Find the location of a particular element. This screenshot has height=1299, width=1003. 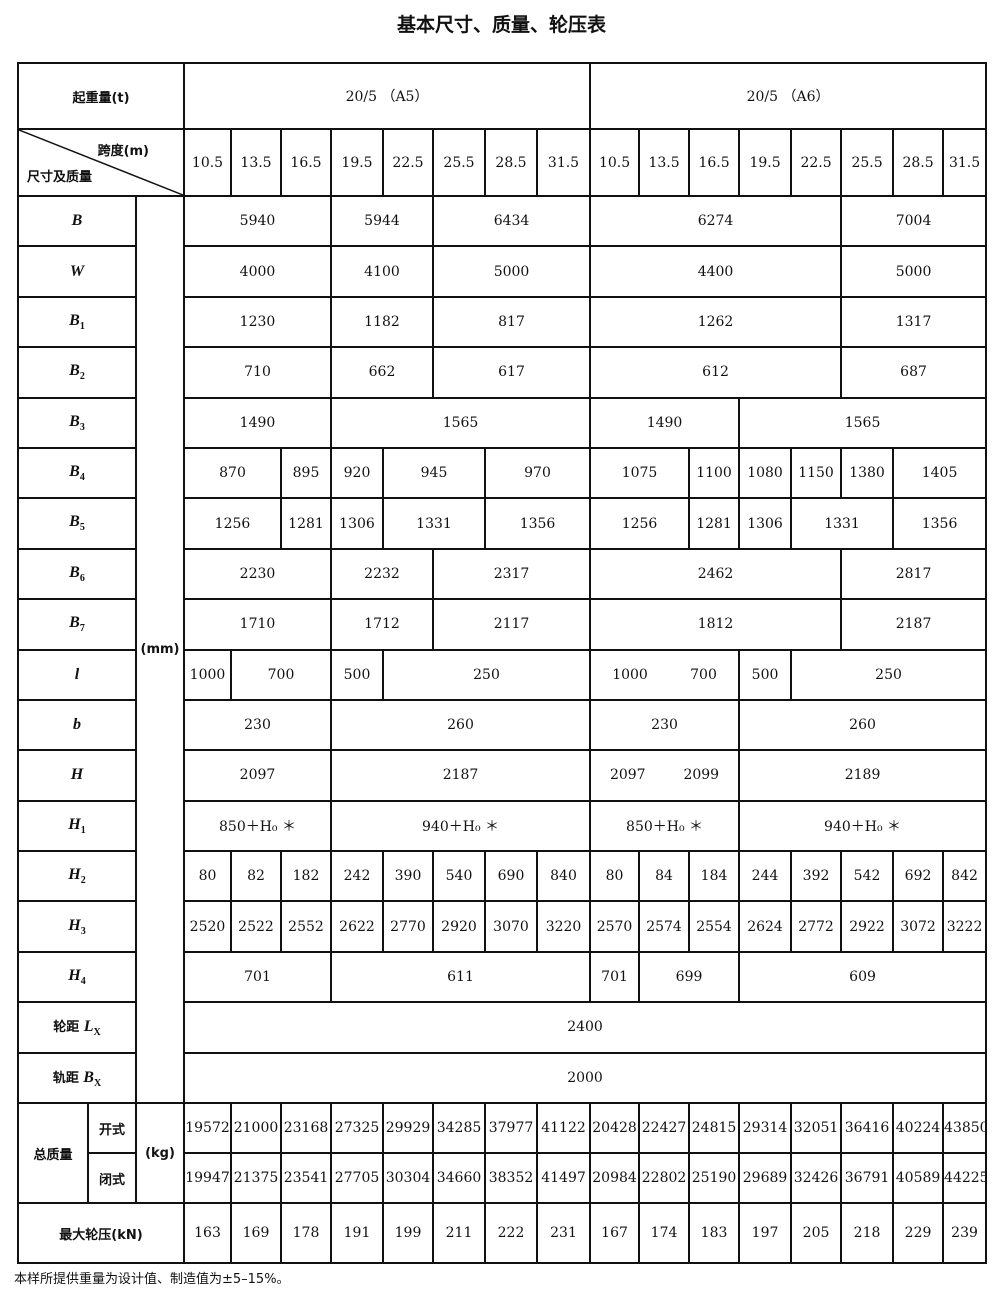

symbol-subscript: 4 is located at coordinates (83, 982).